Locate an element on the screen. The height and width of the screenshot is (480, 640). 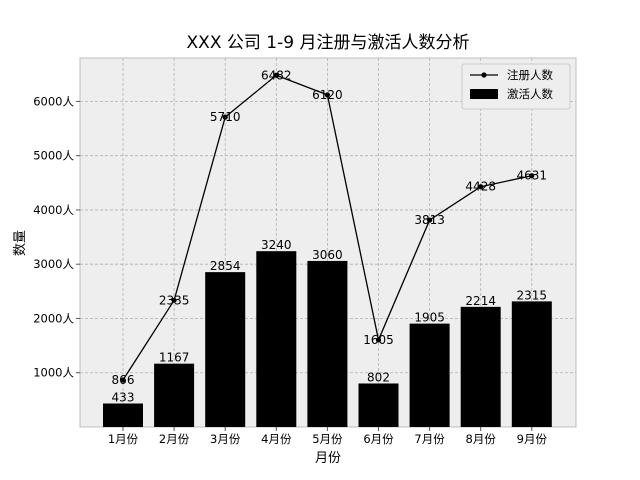
x-tick-label: 8月份 is located at coordinates (481, 439).